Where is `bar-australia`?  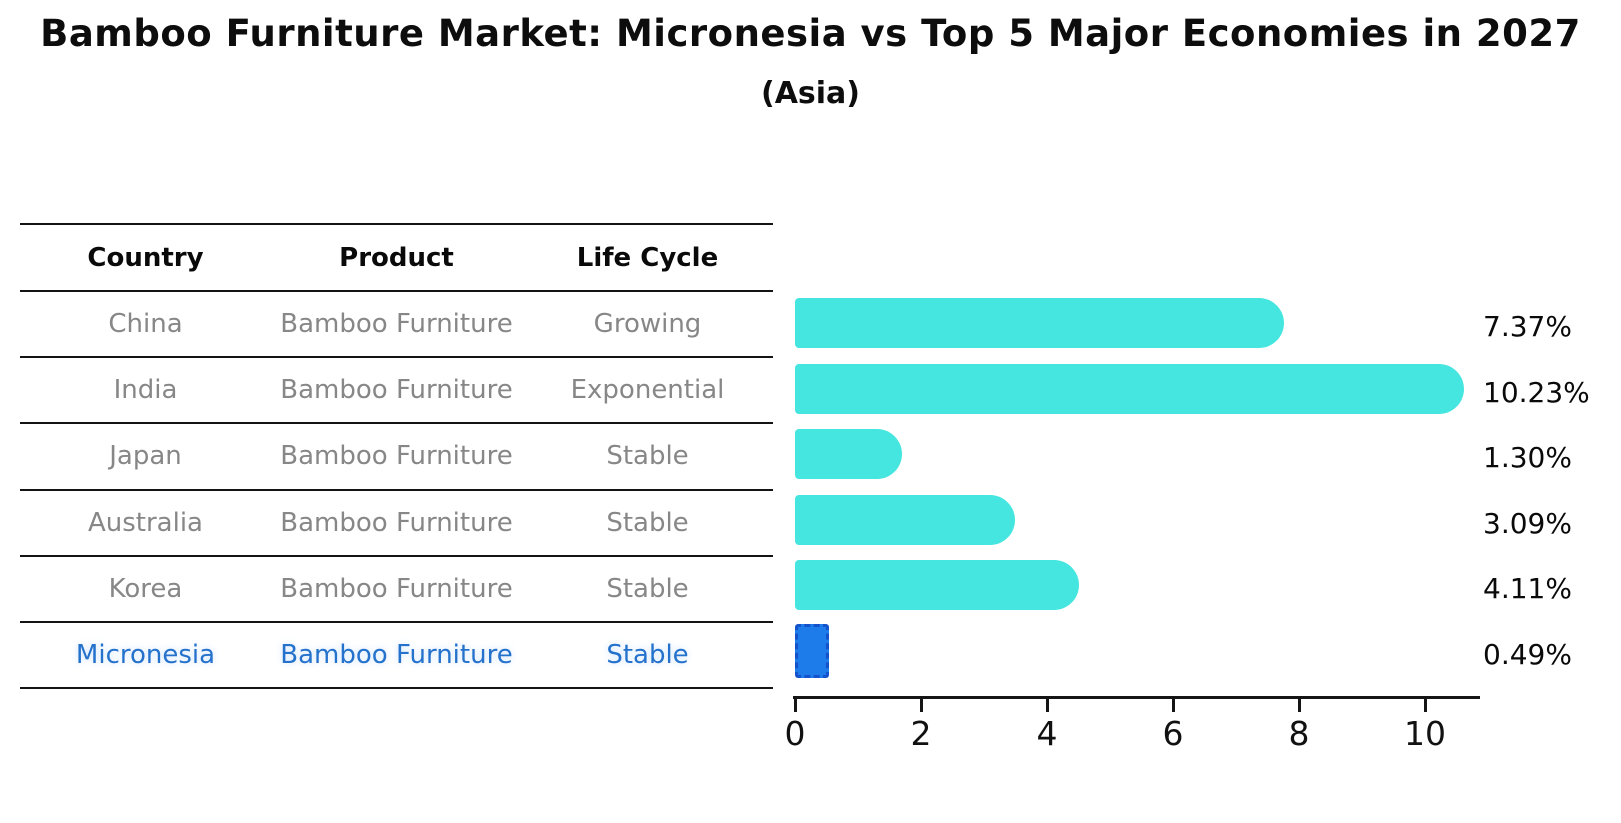 bar-australia is located at coordinates (905, 519).